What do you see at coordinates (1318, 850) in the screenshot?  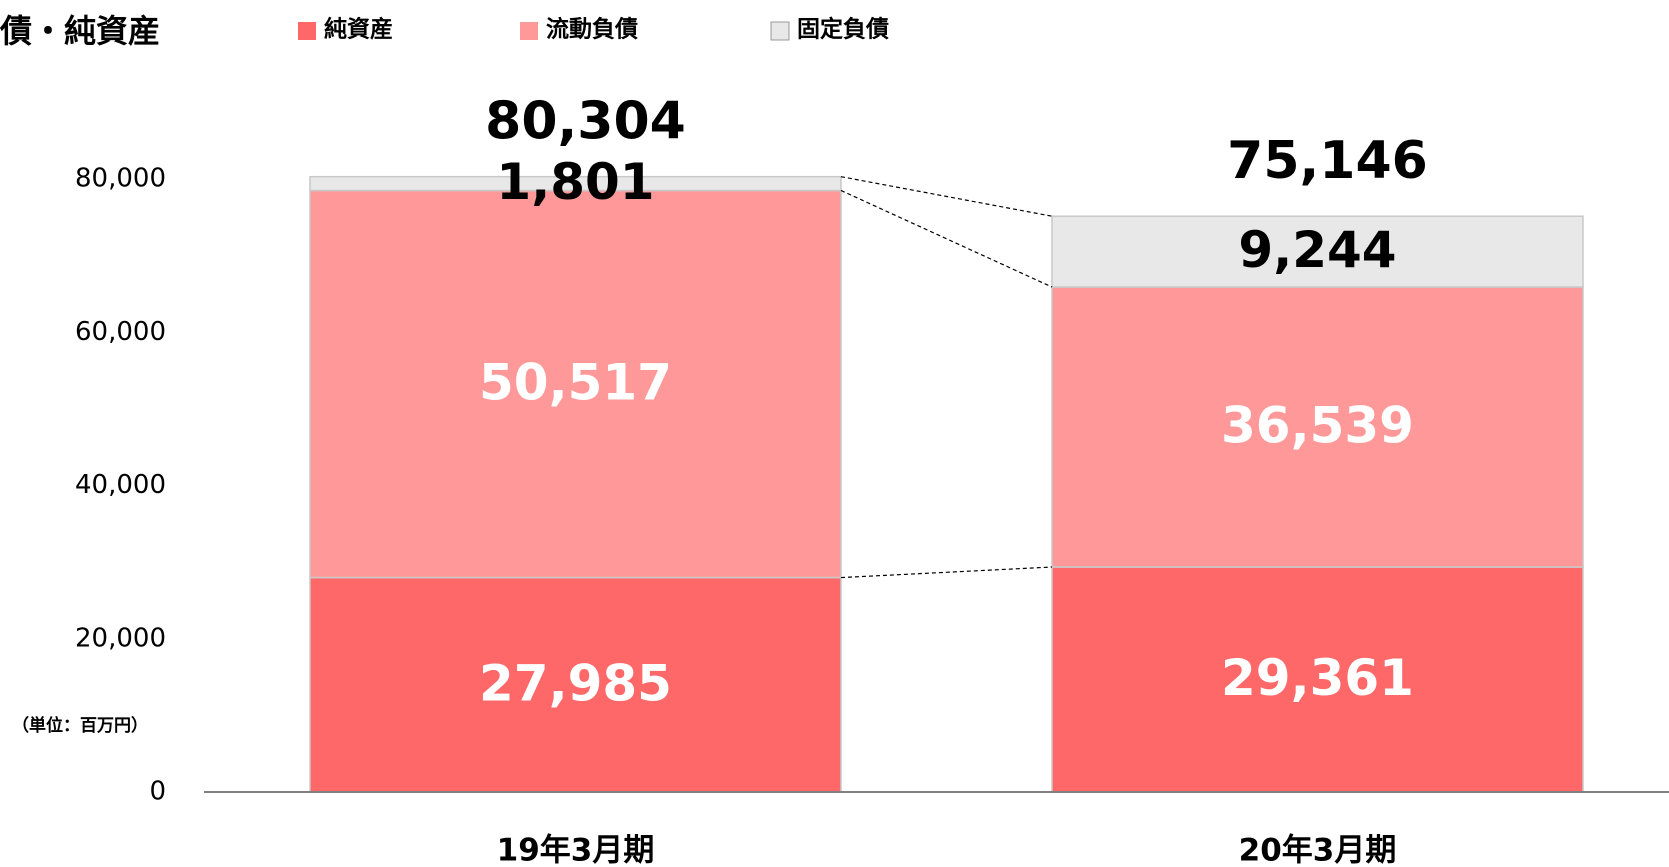 I see `x-tick-label: 20年3月期` at bounding box center [1318, 850].